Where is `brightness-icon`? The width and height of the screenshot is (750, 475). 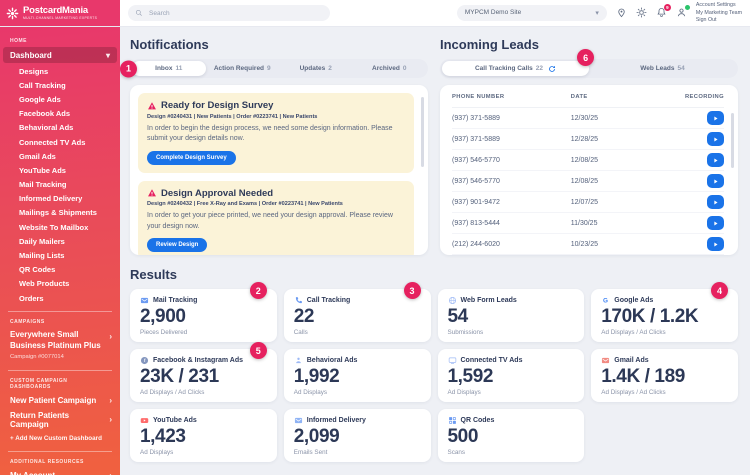
brightness-icon is located at coordinates (641, 12).